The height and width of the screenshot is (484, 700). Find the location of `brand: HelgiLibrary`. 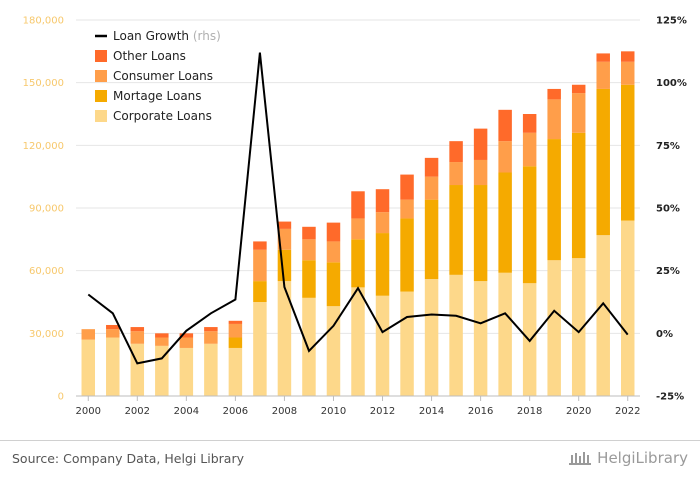

brand: HelgiLibrary is located at coordinates (628, 458).